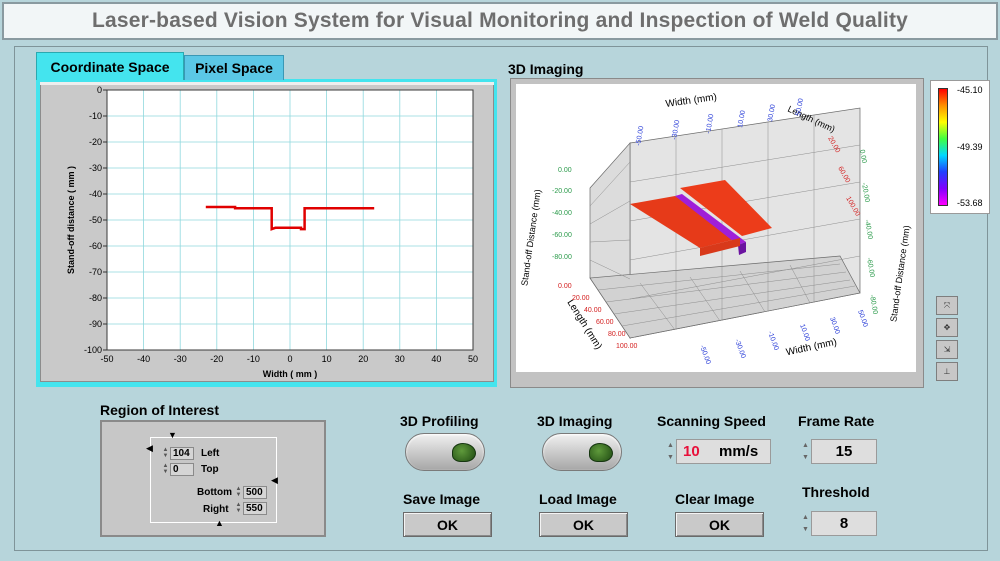 The height and width of the screenshot is (561, 1000). What do you see at coordinates (274, 480) in the screenshot?
I see `roi-right-arrow-icon: ◀` at bounding box center [274, 480].